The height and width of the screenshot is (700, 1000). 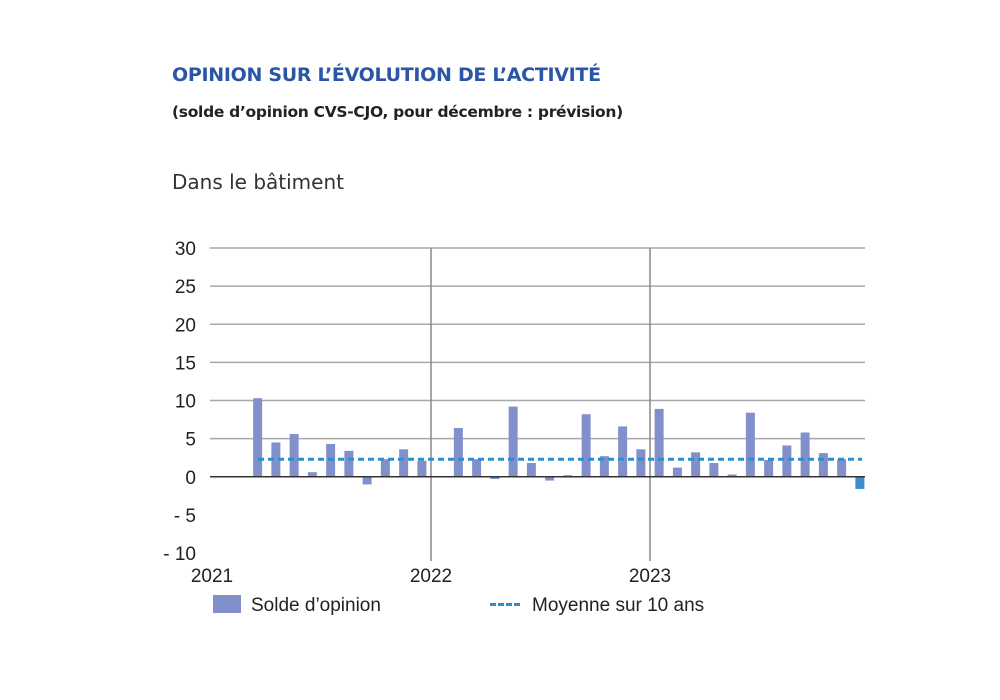 I want to click on legend-item-solde: Solde d’opinion, so click(x=297, y=606).